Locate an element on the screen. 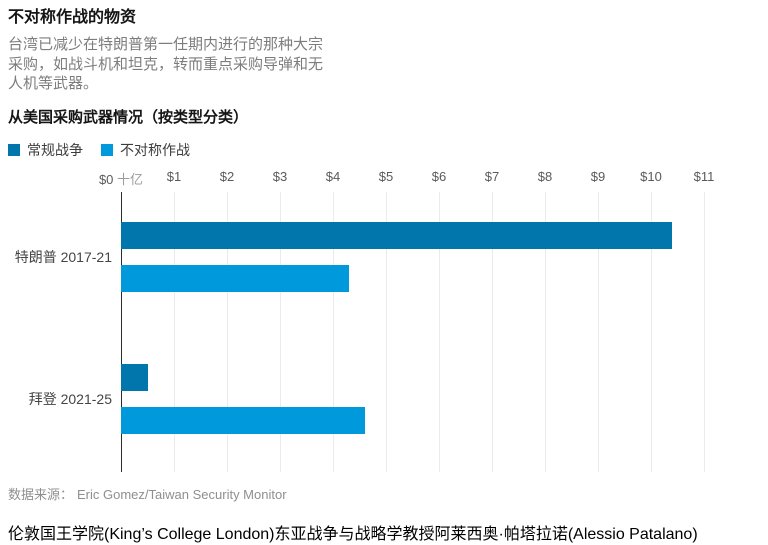 This screenshot has width=768, height=545. x-tick-label-7: $7 is located at coordinates (492, 176).